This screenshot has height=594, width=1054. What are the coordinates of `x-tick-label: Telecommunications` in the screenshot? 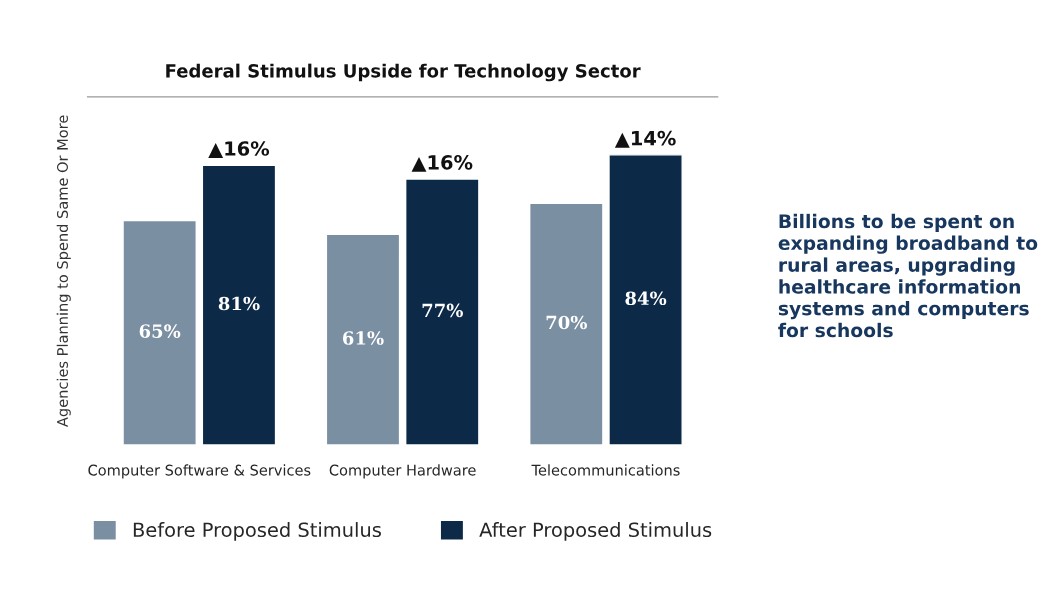 It's located at (605, 470).